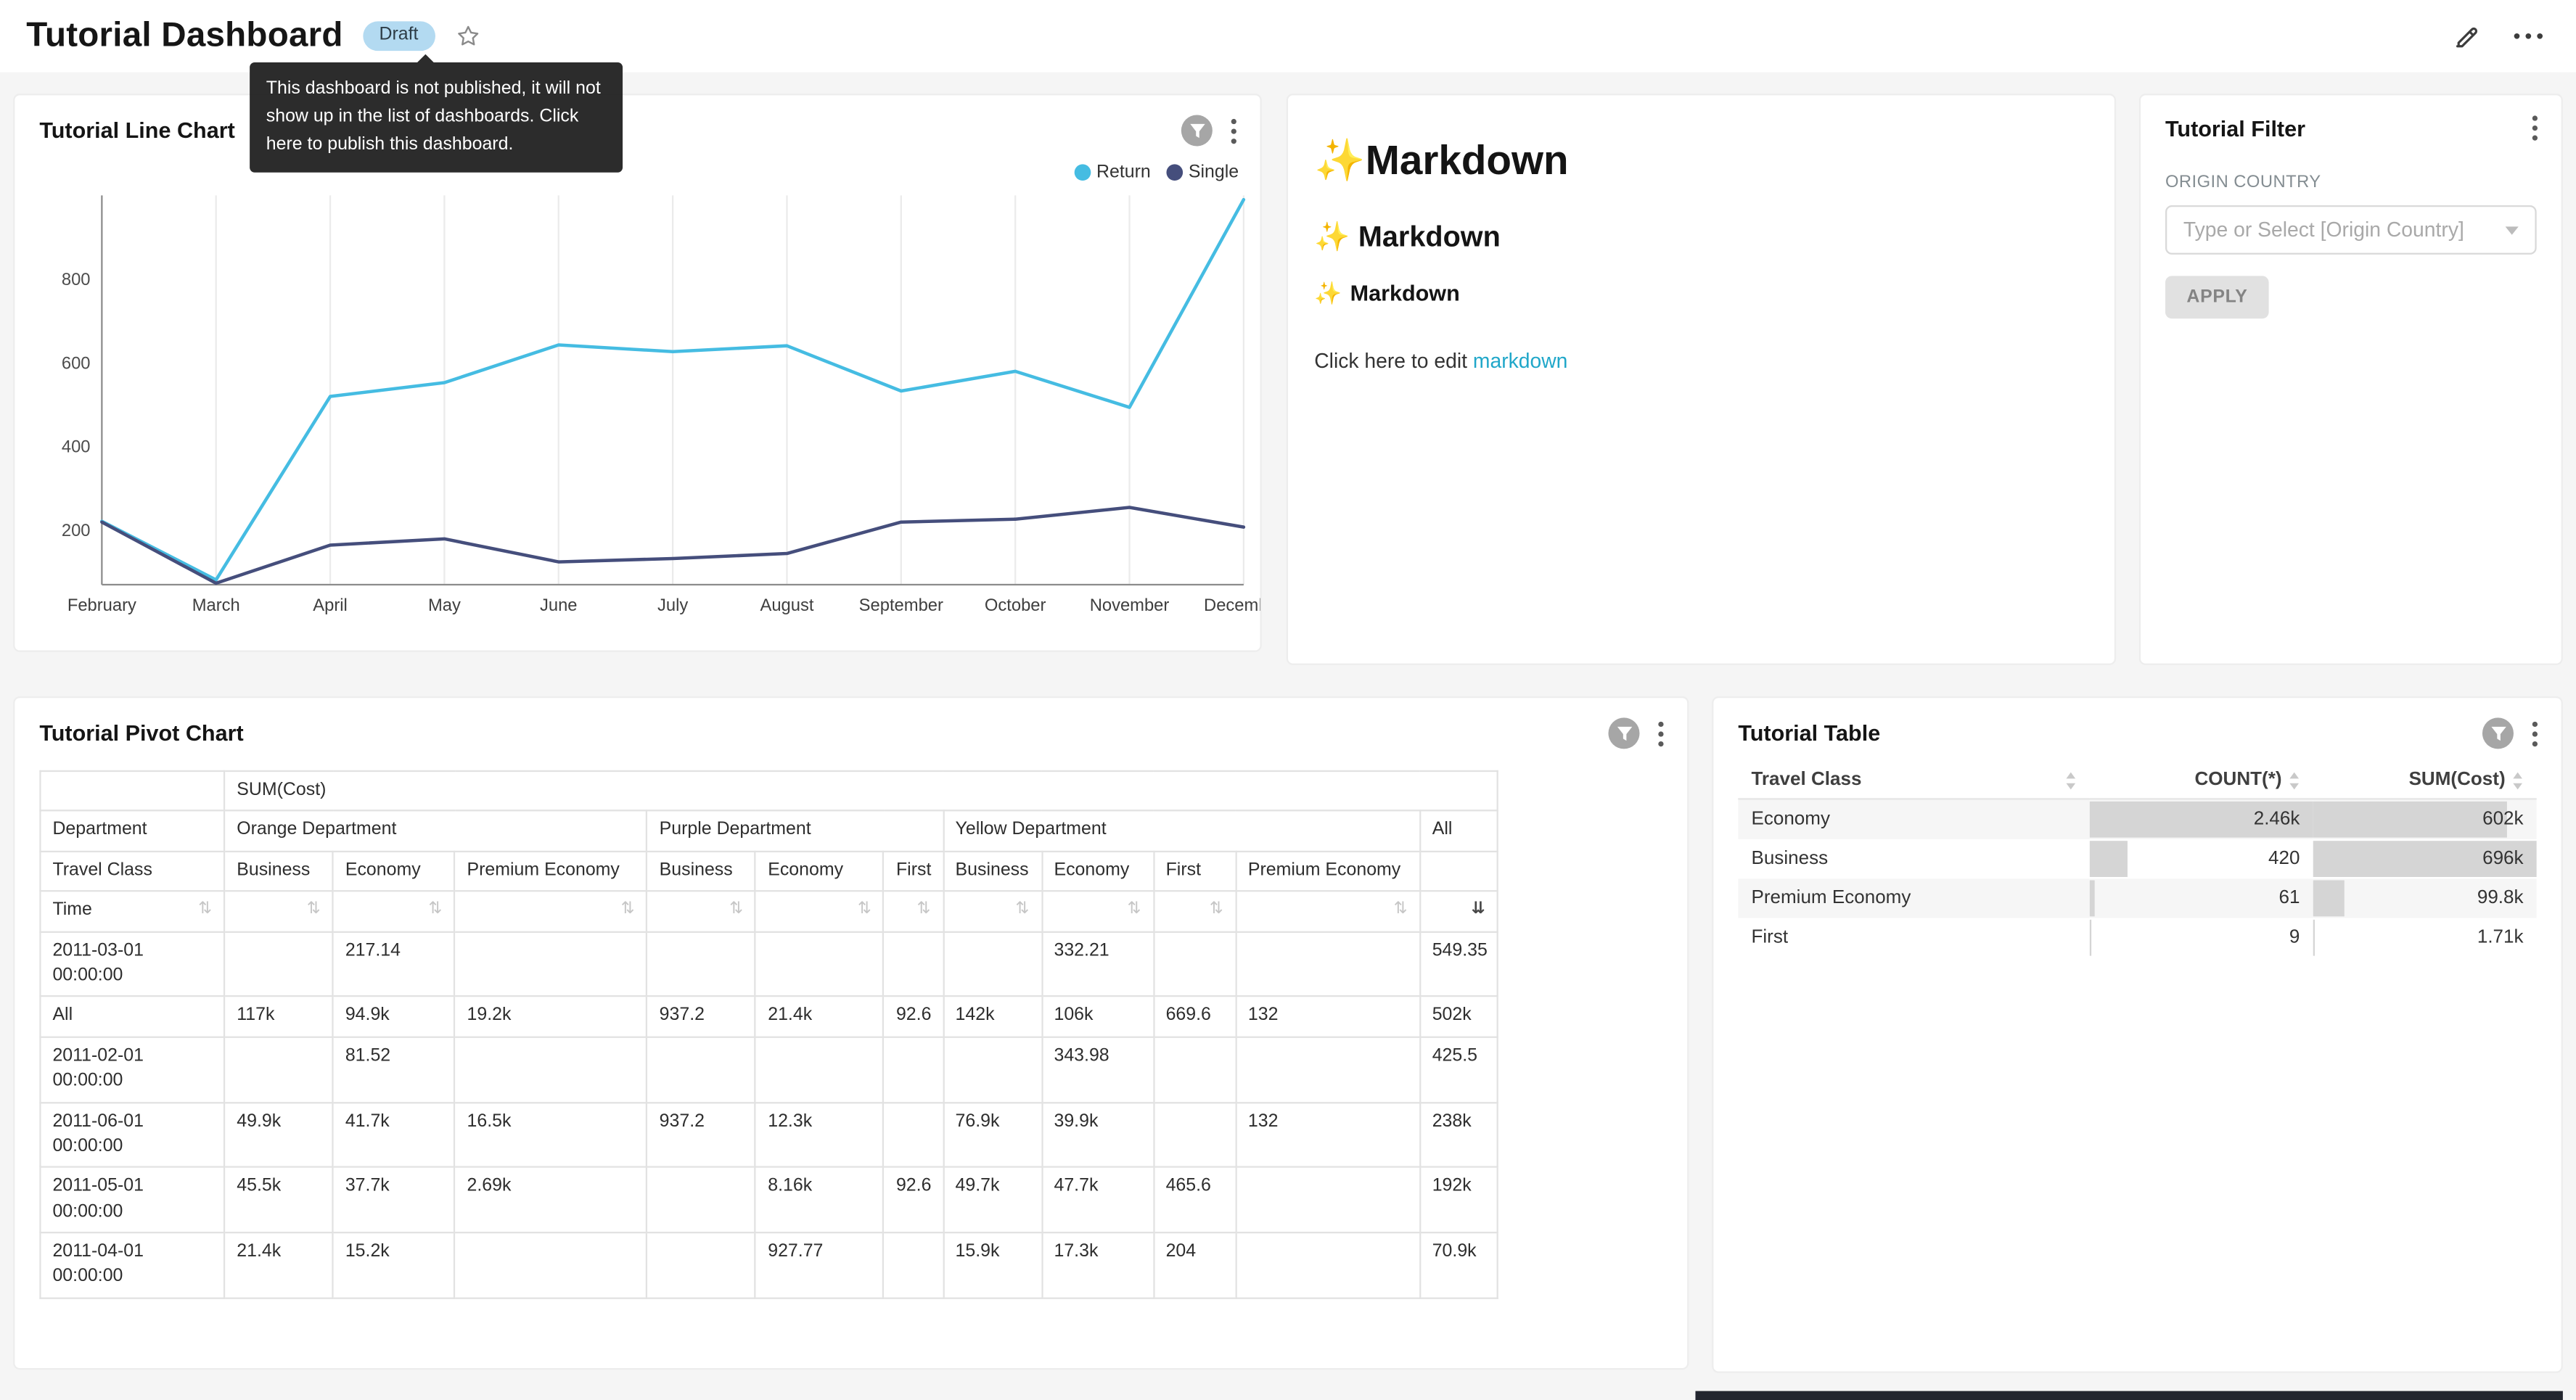 This screenshot has height=1400, width=2576. Describe the element at coordinates (1113, 172) in the screenshot. I see `legend-item-return: Return` at that location.